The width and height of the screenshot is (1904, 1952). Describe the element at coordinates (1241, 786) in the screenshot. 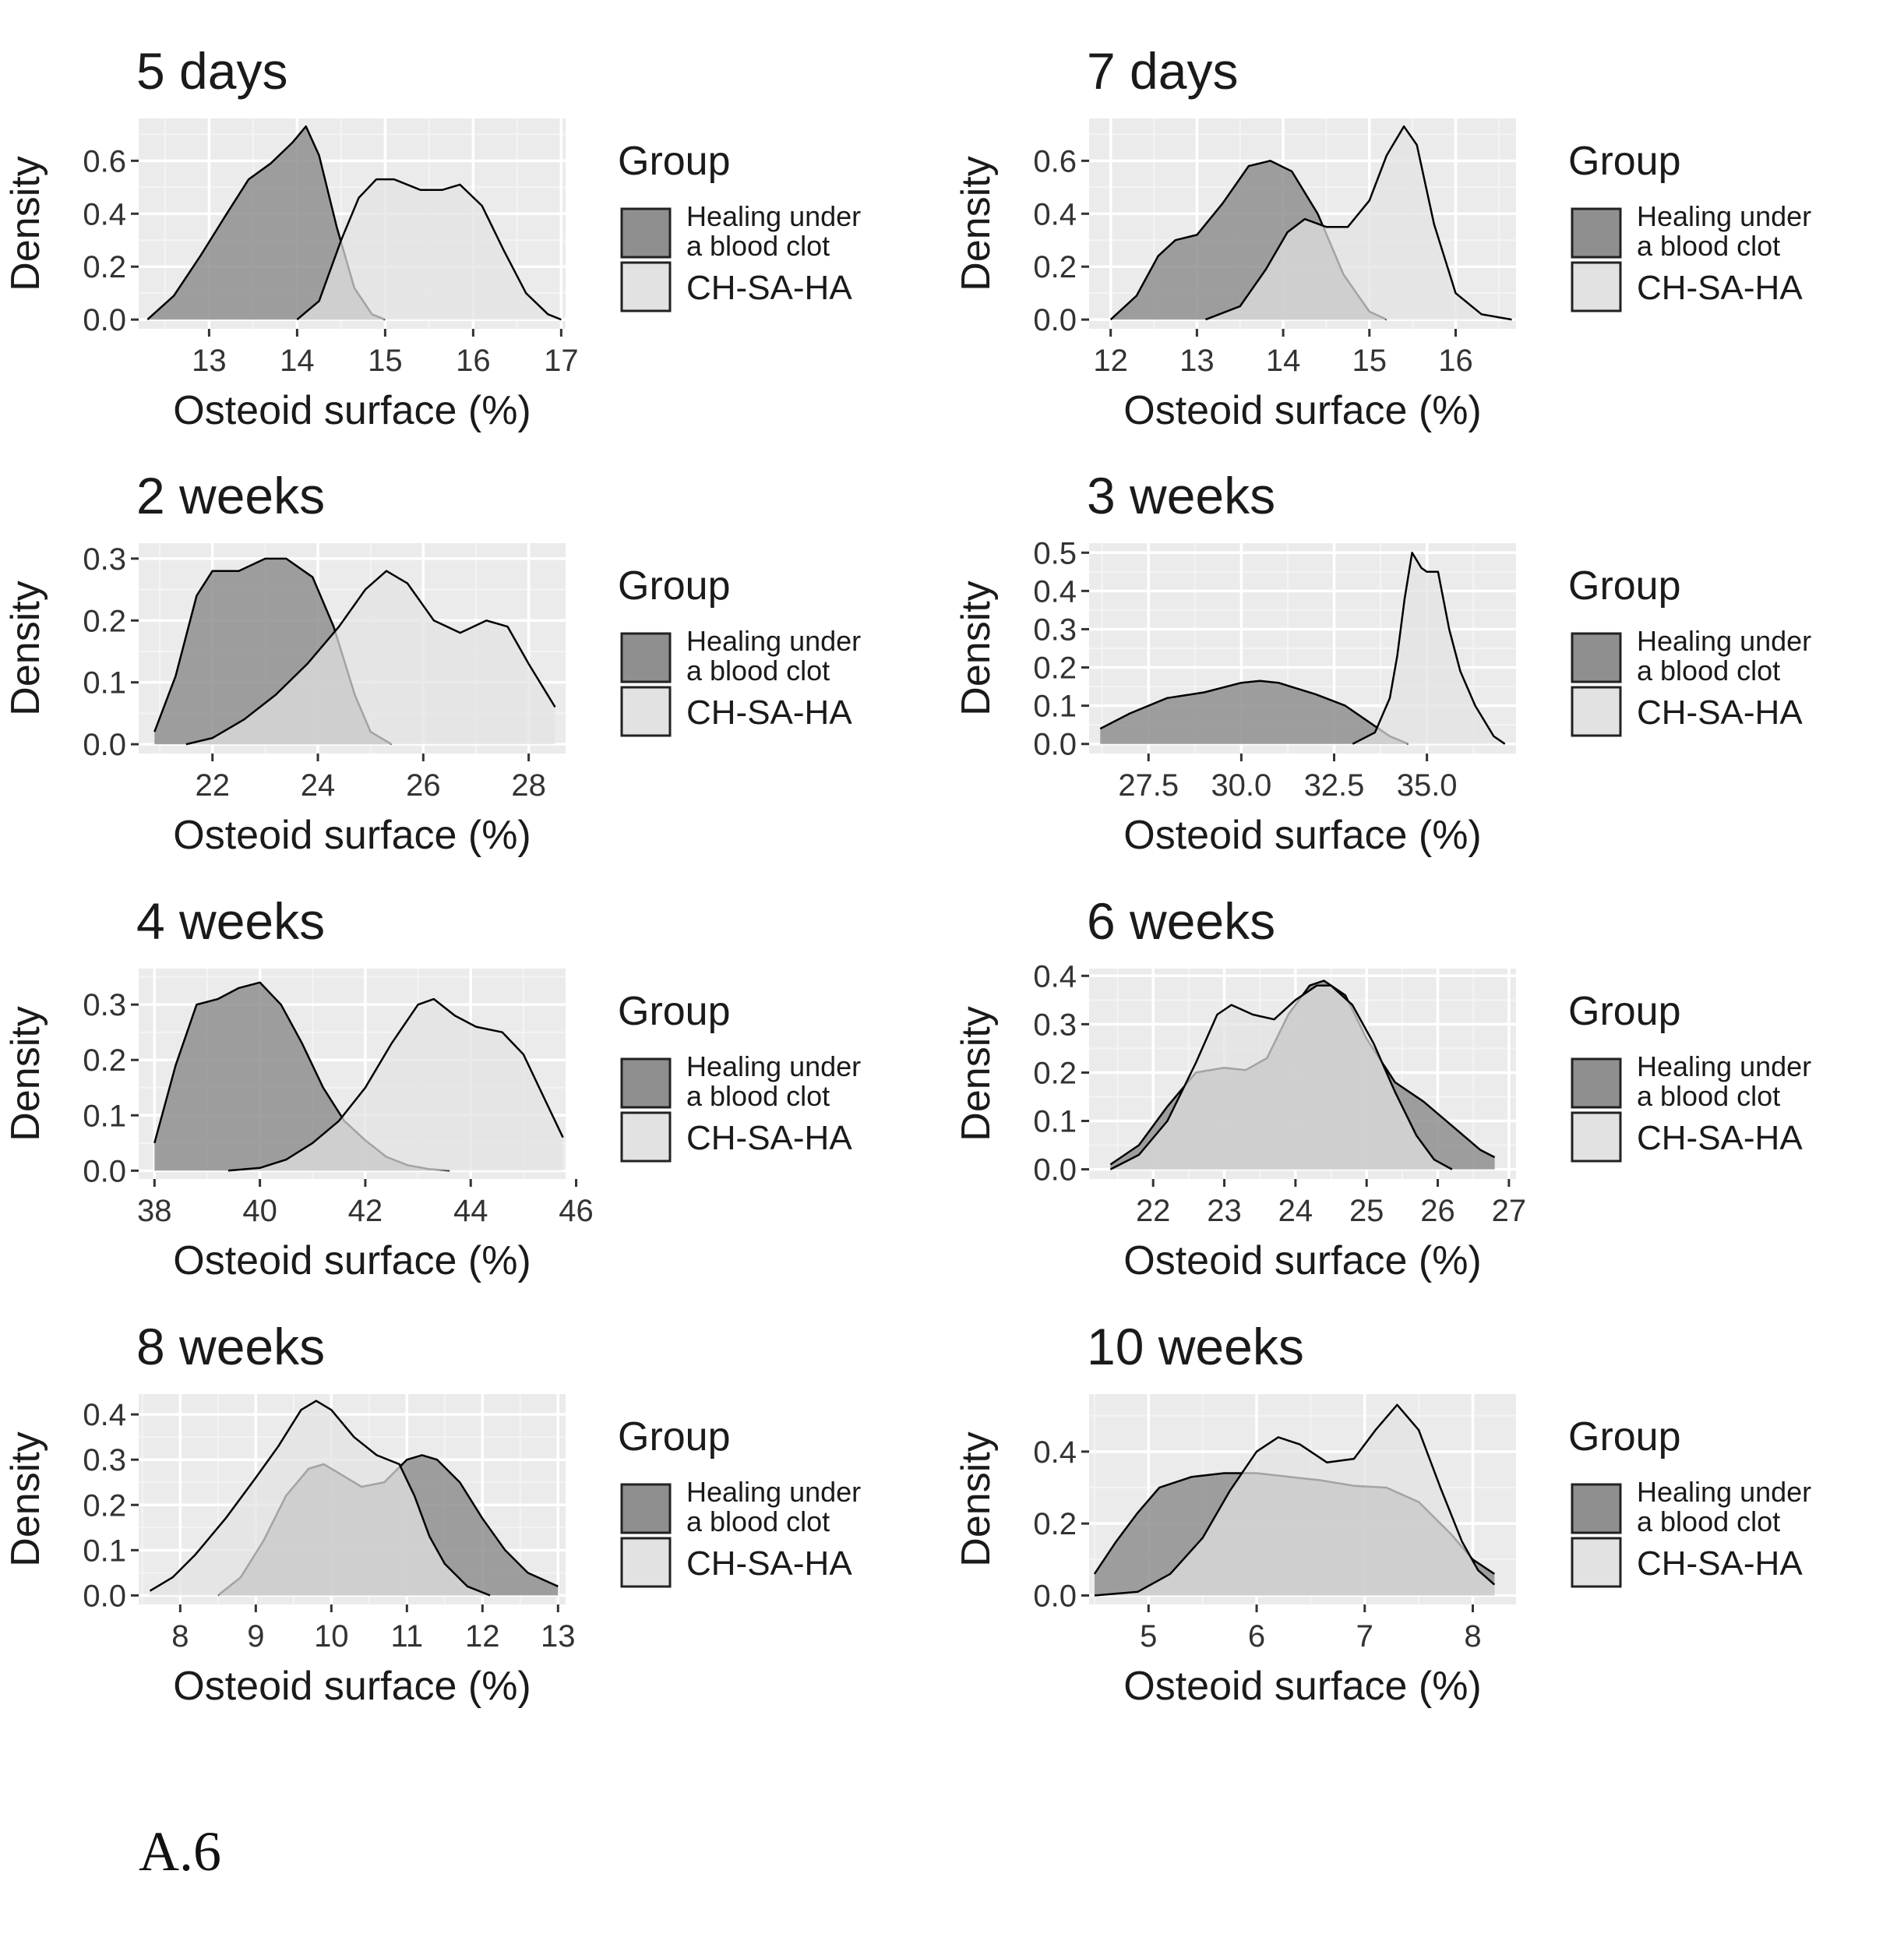

I see `x-tick-label: 30.0` at that location.